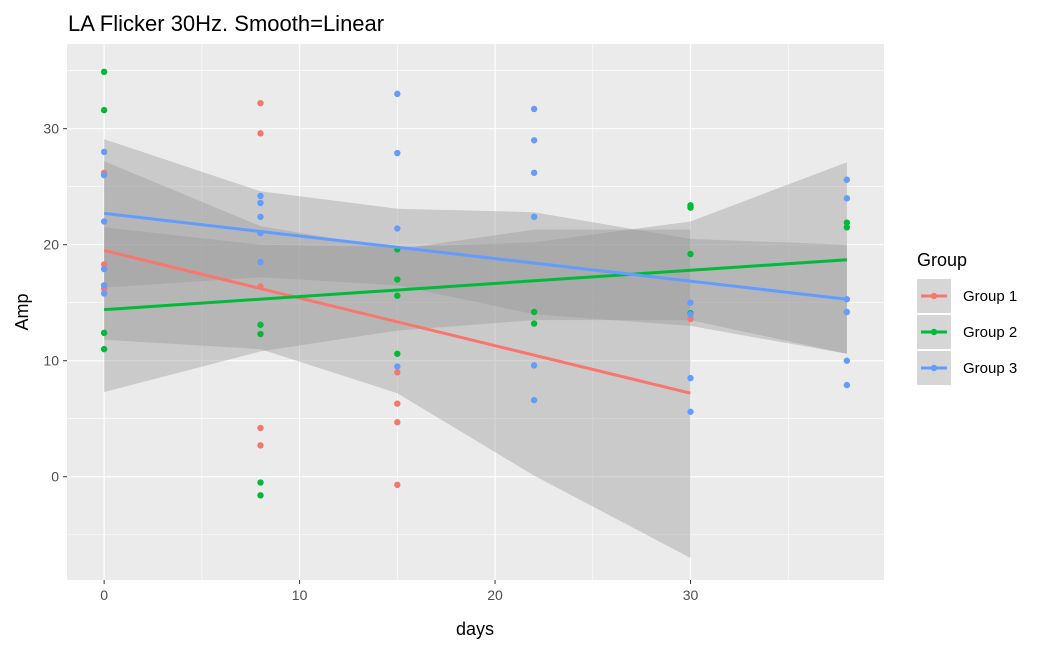  What do you see at coordinates (990, 332) in the screenshot?
I see `legend-label-group-2: Group 2` at bounding box center [990, 332].